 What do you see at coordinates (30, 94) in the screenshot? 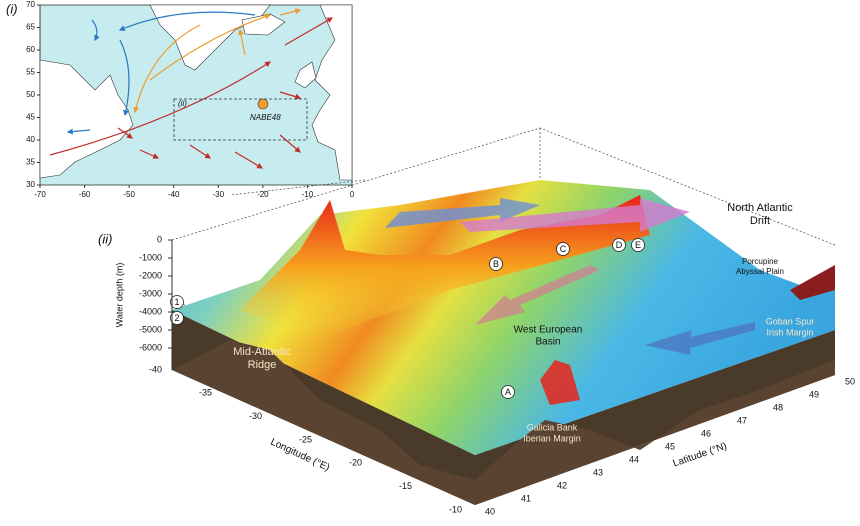
I see `y-tick-label: 50` at bounding box center [30, 94].